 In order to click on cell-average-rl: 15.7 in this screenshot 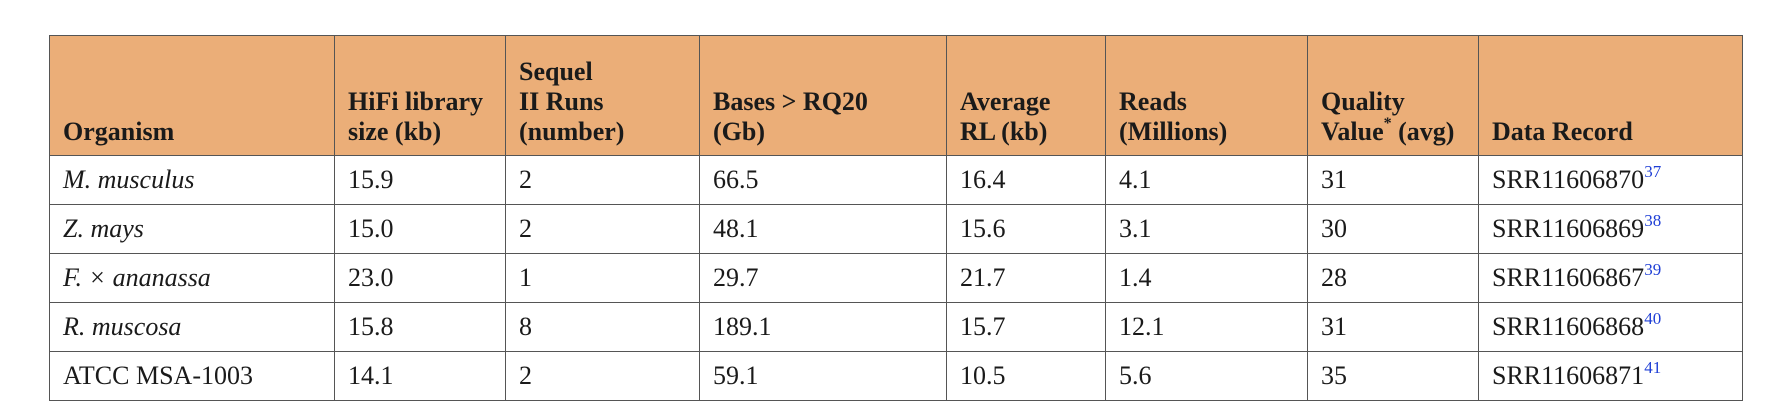, I will do `click(1026, 327)`.